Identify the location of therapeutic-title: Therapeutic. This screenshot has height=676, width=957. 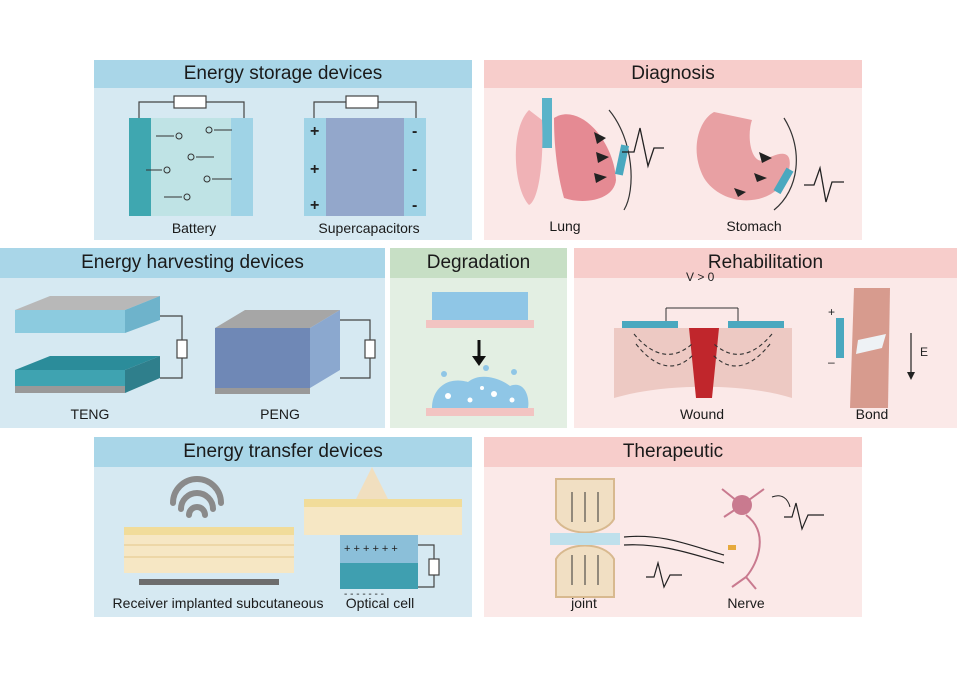
(673, 452).